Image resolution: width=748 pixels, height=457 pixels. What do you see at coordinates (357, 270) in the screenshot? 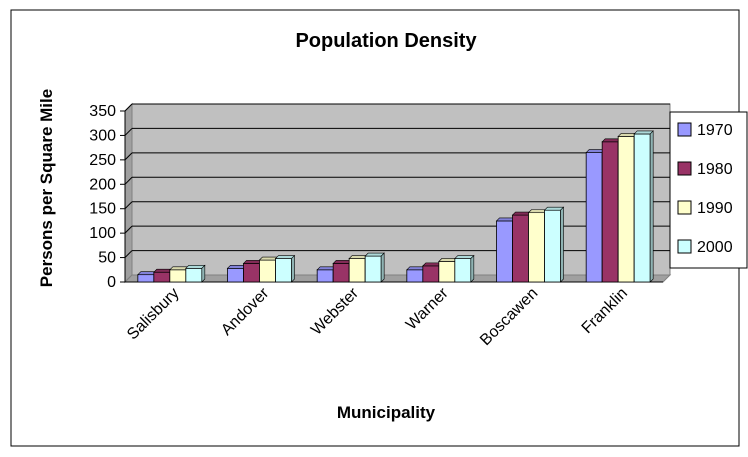
I see `bar-webster-1990` at bounding box center [357, 270].